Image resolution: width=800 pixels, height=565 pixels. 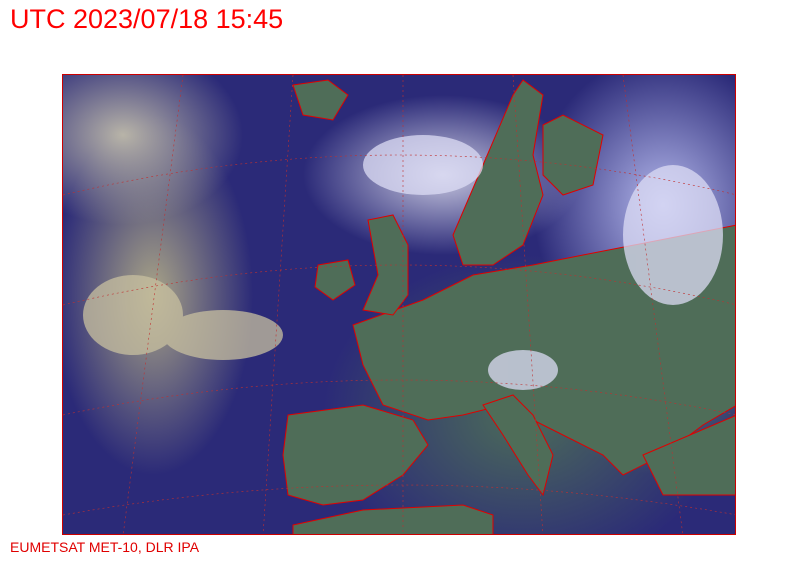 I want to click on cloud-north-atlantic, so click(x=423, y=165).